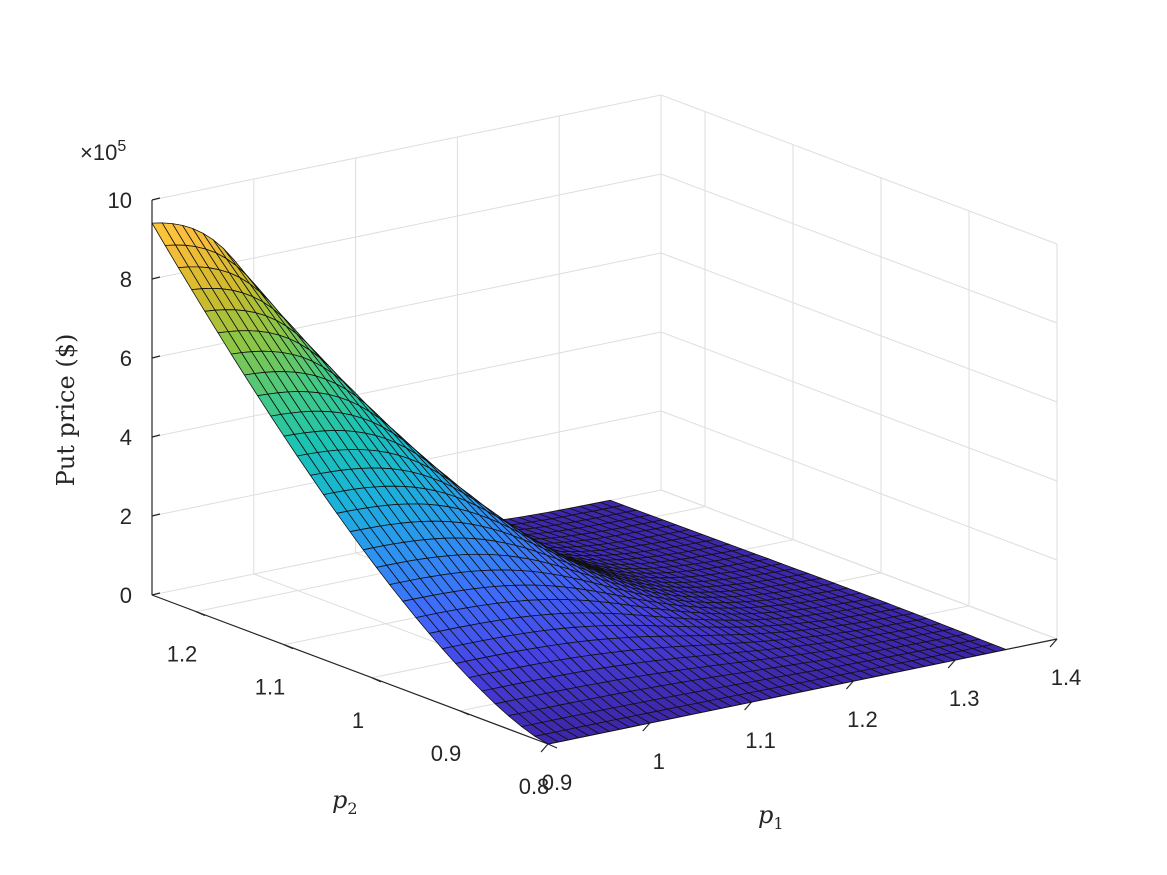 The image size is (1167, 875). I want to click on y-tick-label: 1, so click(358, 720).